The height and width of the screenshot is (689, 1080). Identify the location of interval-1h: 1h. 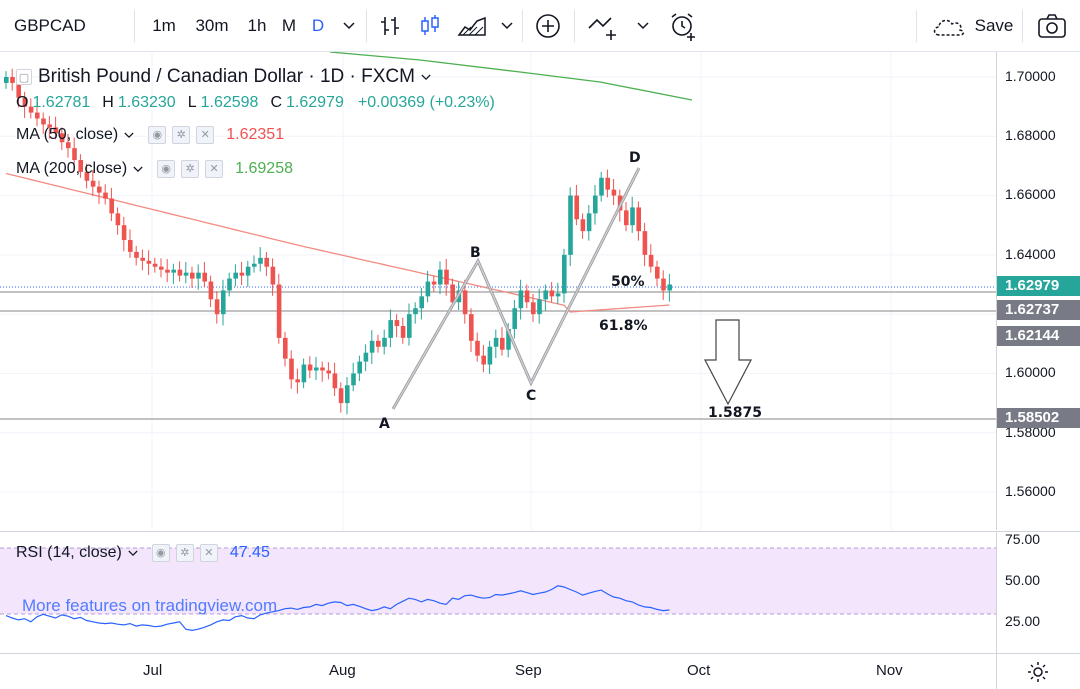
(257, 25).